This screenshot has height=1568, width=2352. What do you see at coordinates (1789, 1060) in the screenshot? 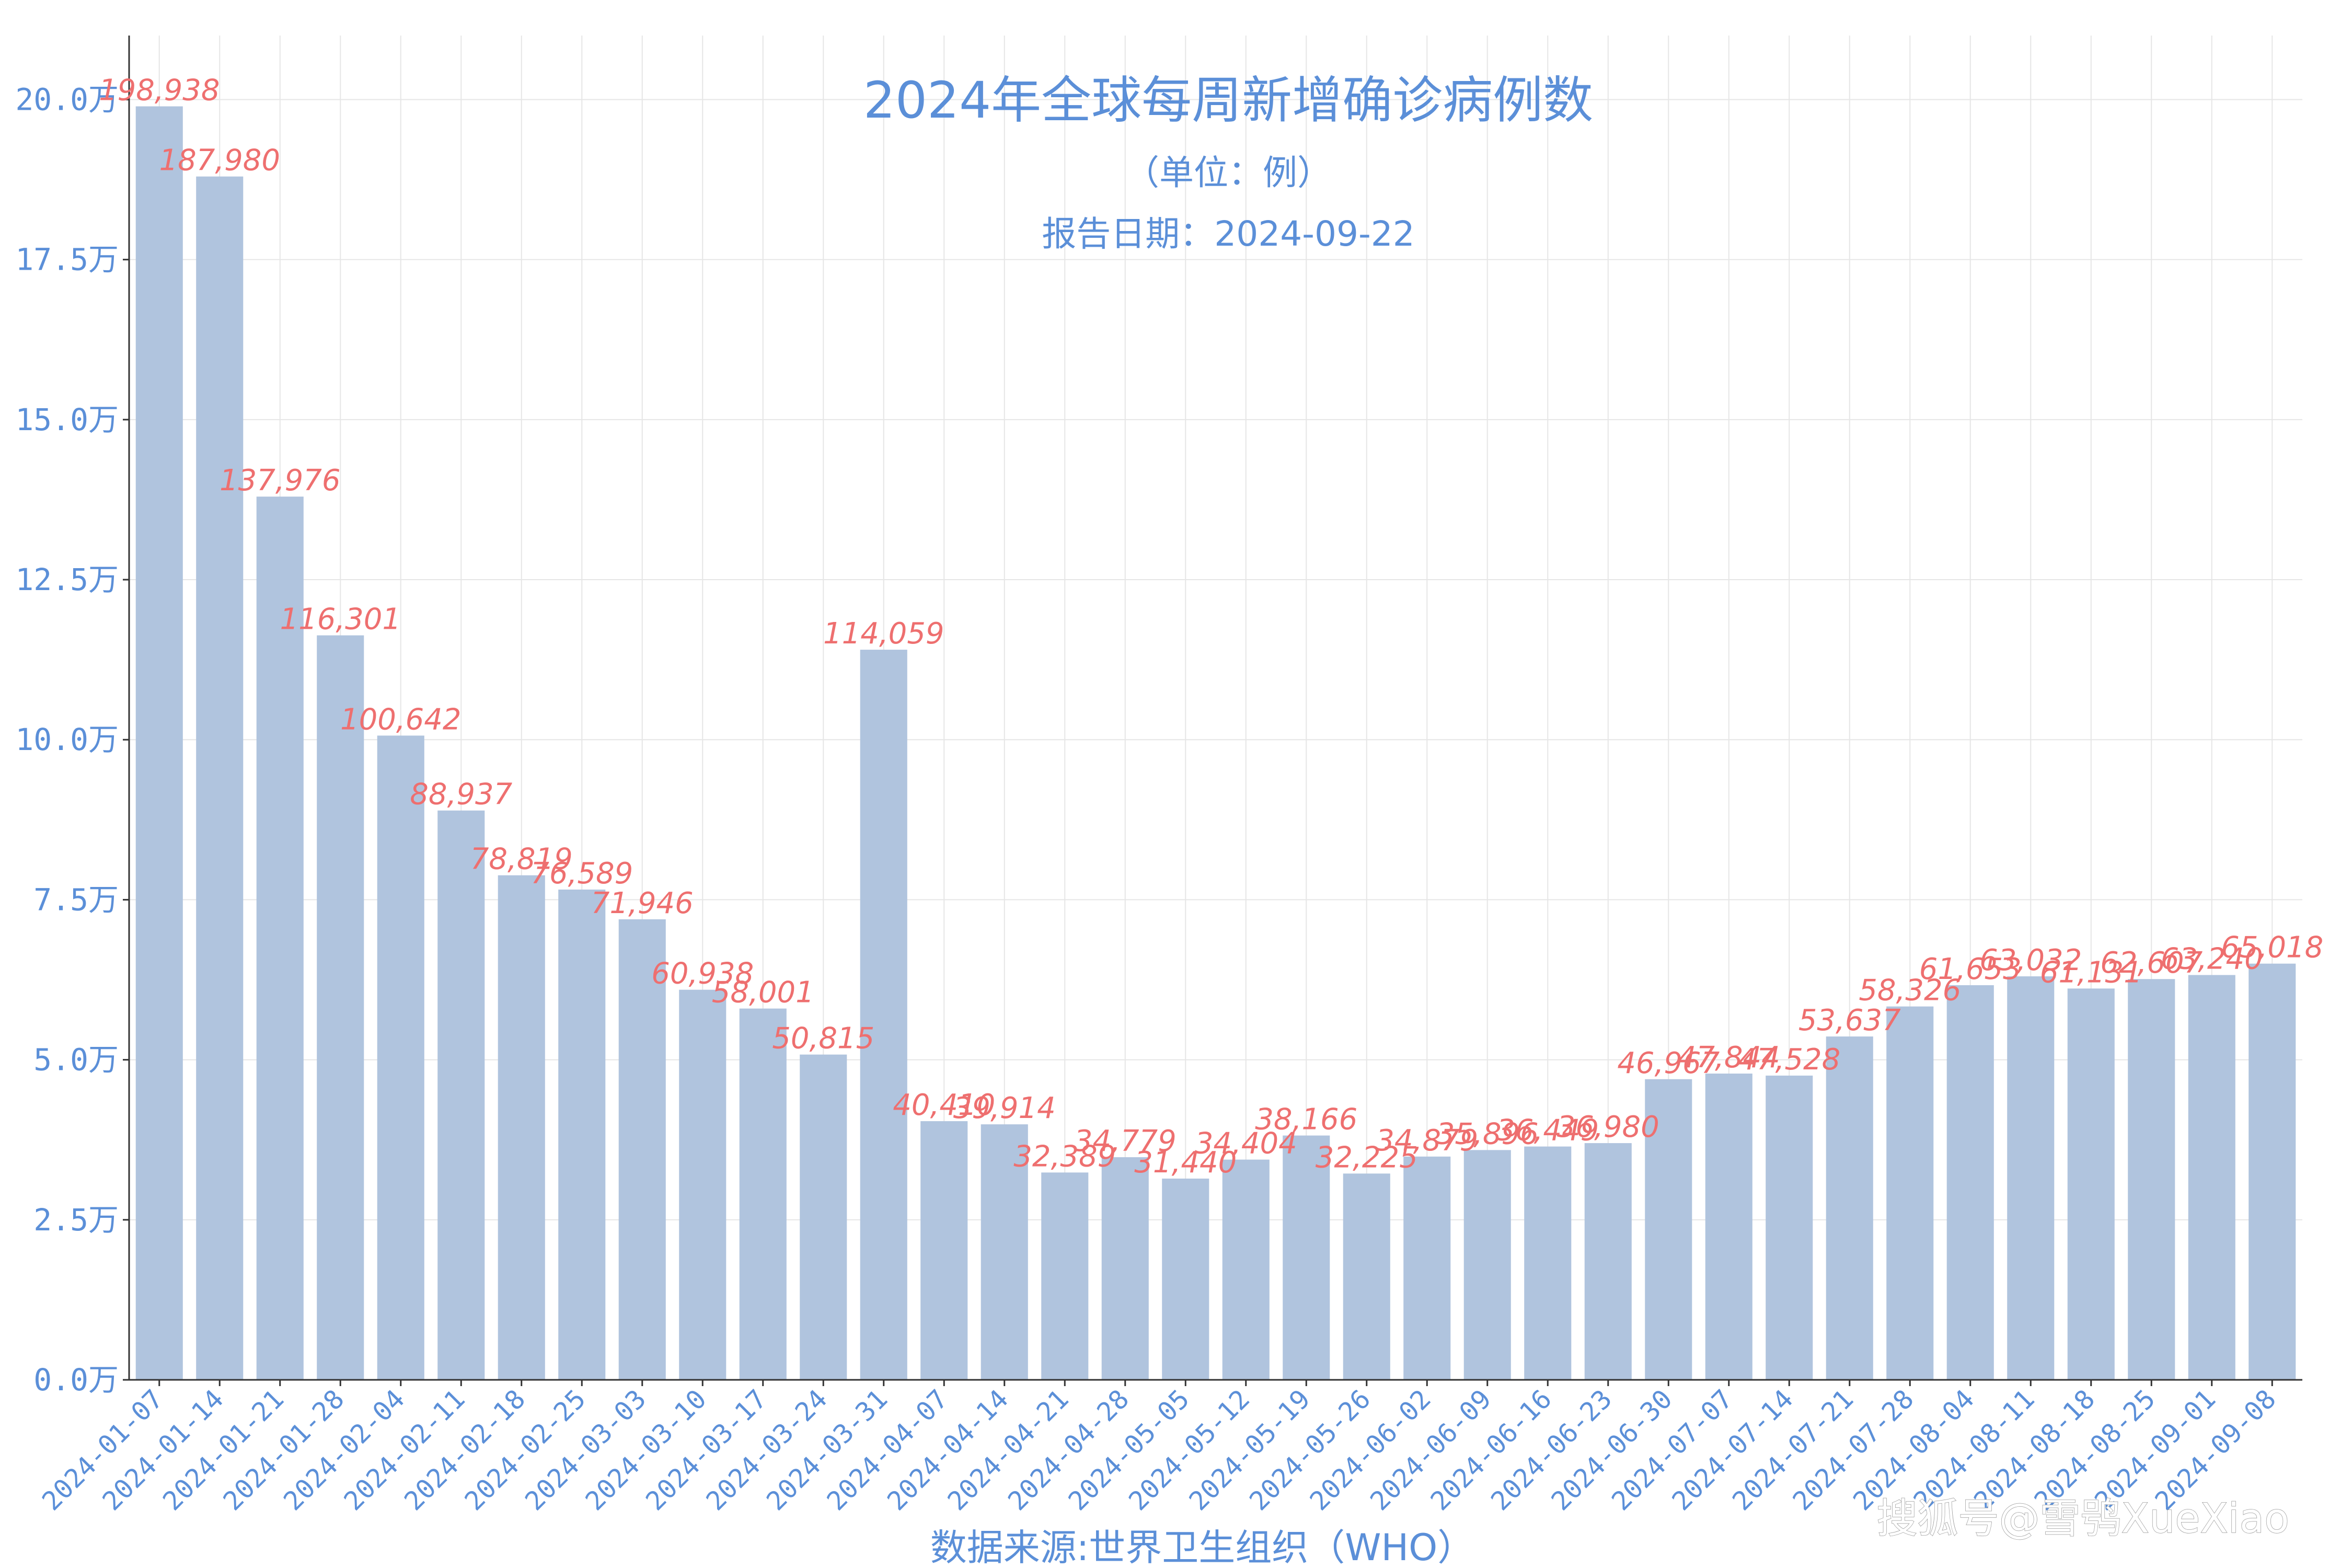
I see `data-label: 47,528` at bounding box center [1789, 1060].